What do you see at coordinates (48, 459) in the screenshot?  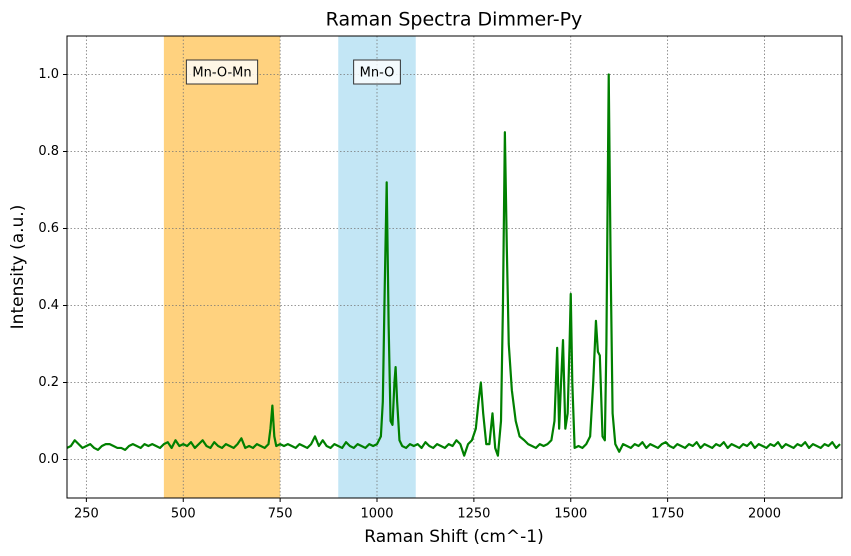 I see `y-tick-label: 0.0` at bounding box center [48, 459].